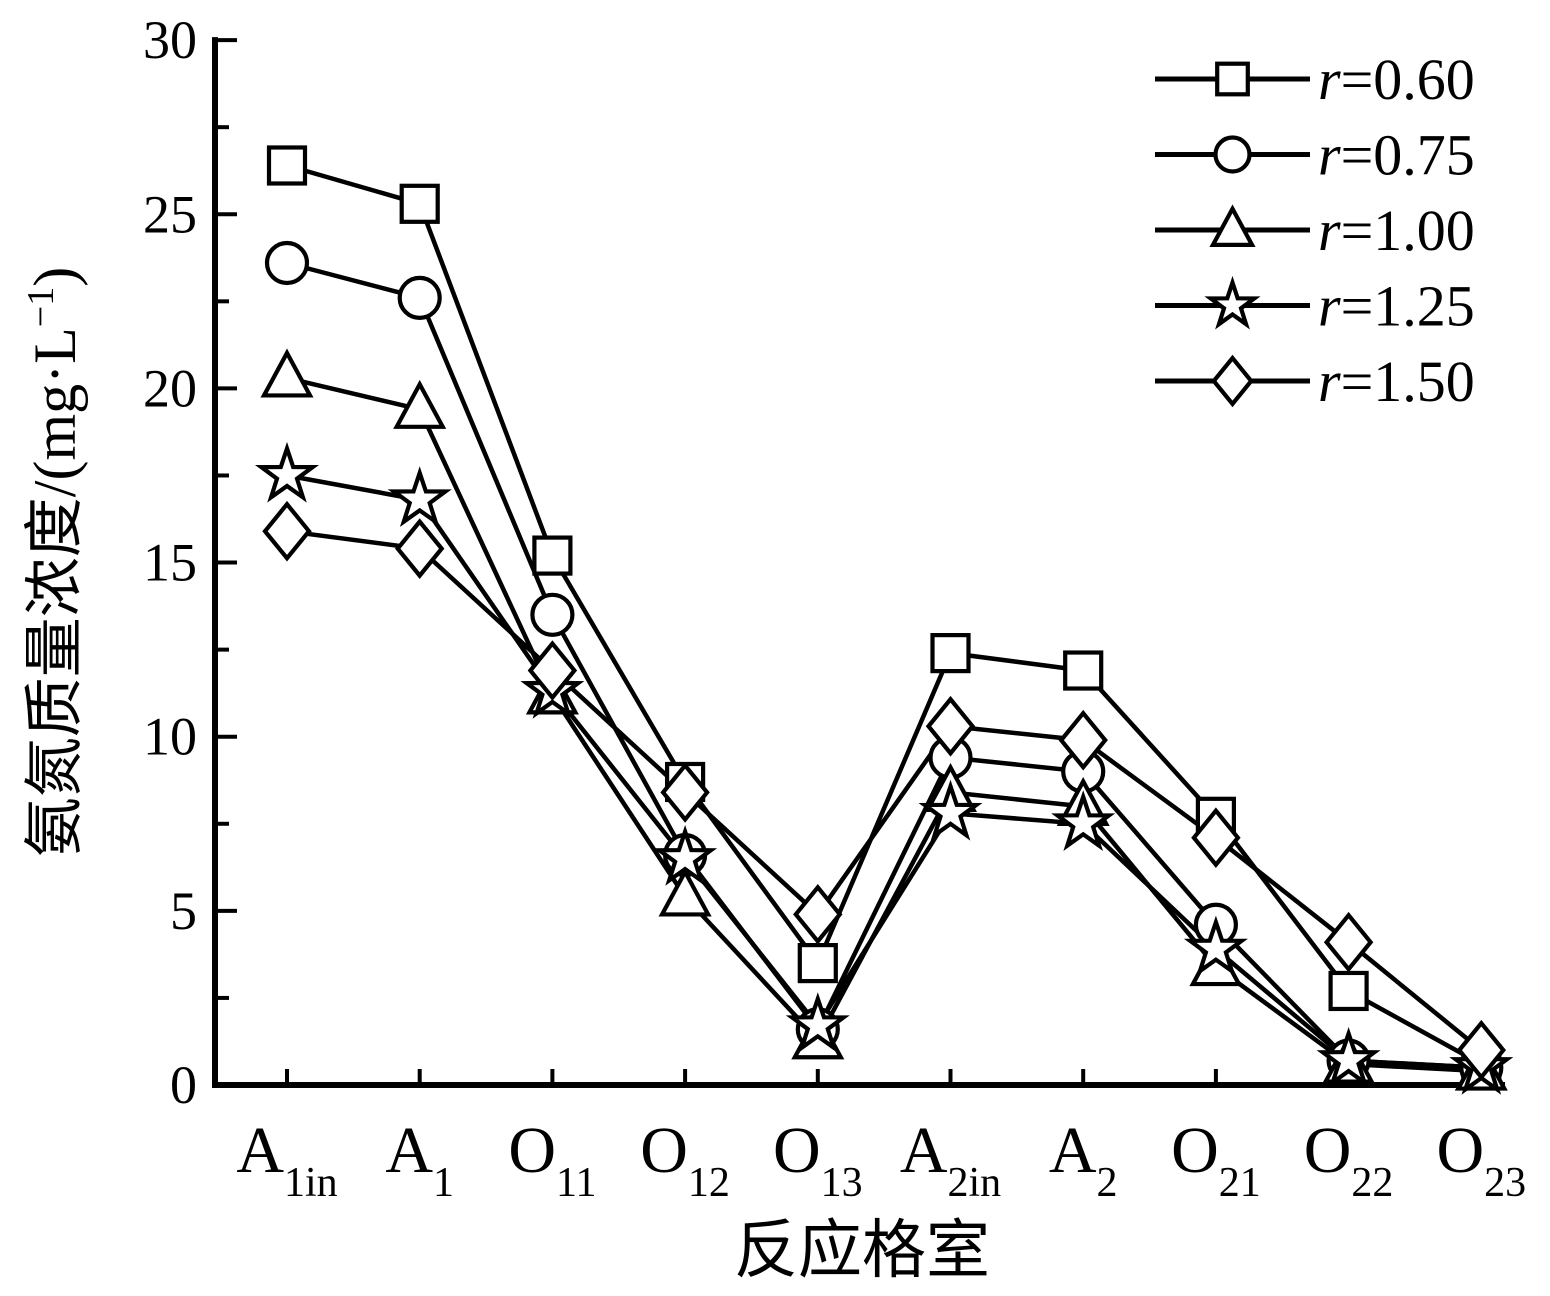  What do you see at coordinates (286, 1160) in the screenshot?
I see `x-tick-label: A1in` at bounding box center [286, 1160].